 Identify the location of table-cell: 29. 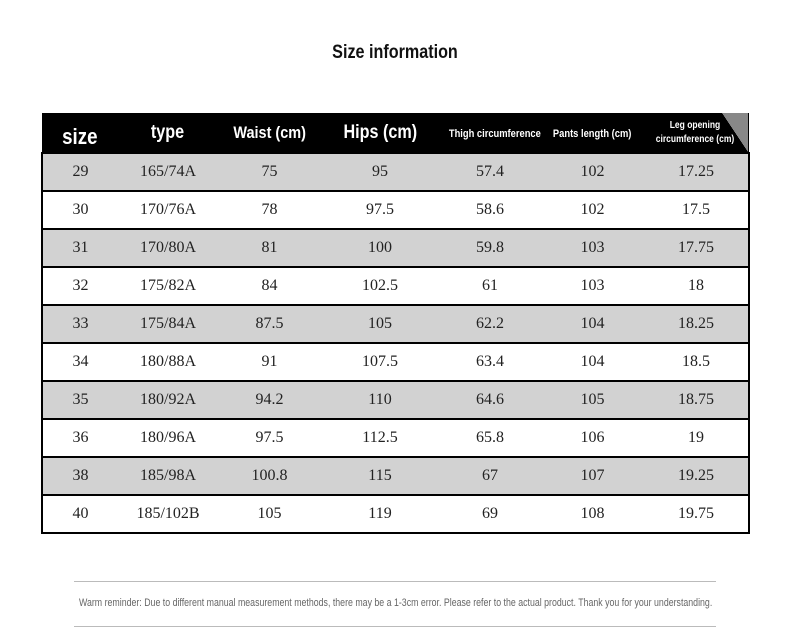
(79, 171).